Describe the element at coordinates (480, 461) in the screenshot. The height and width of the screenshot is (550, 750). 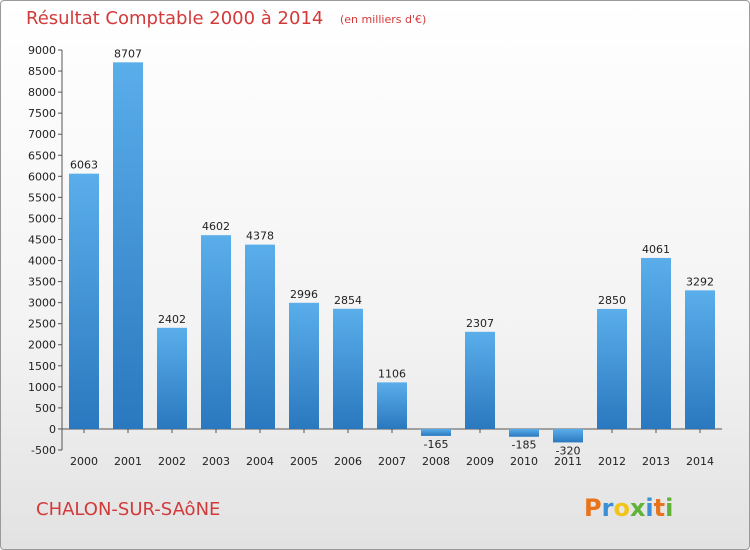
I see `x-tick-label: 2009` at that location.